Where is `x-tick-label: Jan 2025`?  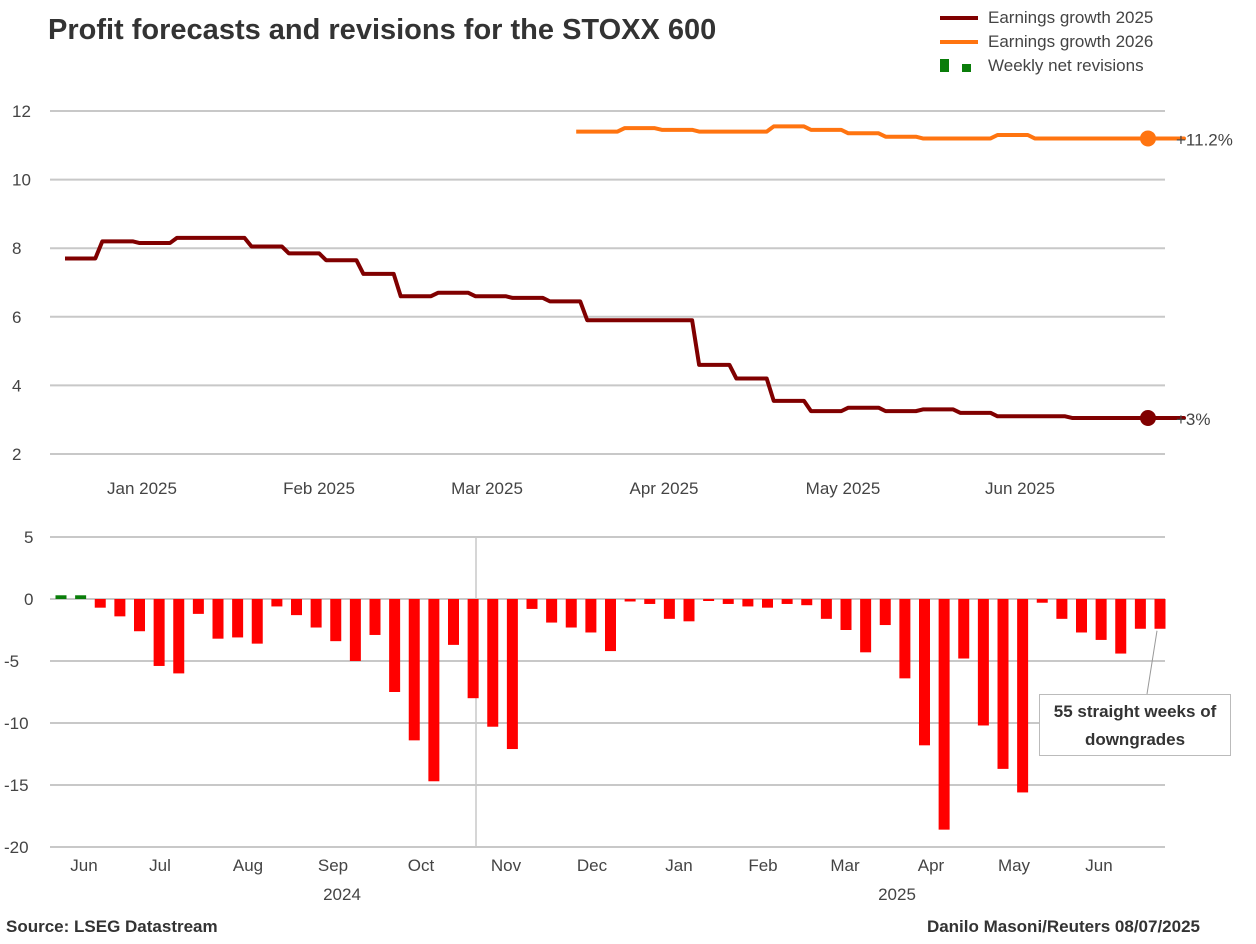
x-tick-label: Jan 2025 is located at coordinates (142, 488).